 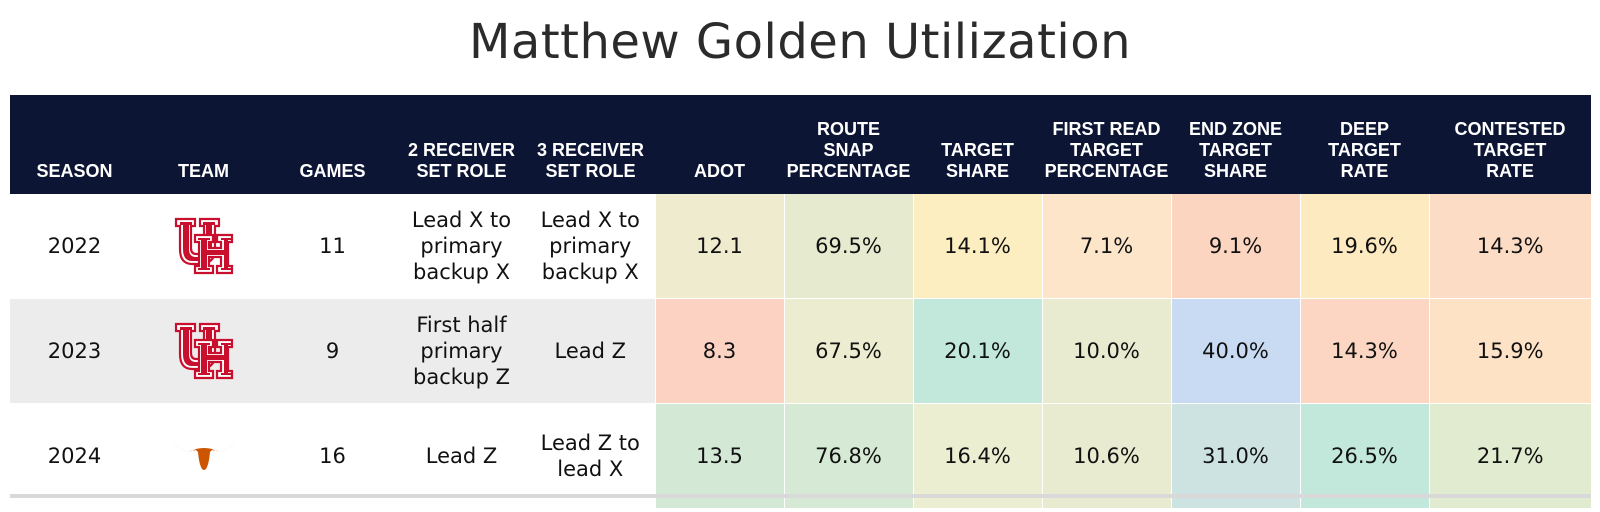 What do you see at coordinates (1364, 455) in the screenshot?
I see `deep-target-cell: 26.5%` at bounding box center [1364, 455].